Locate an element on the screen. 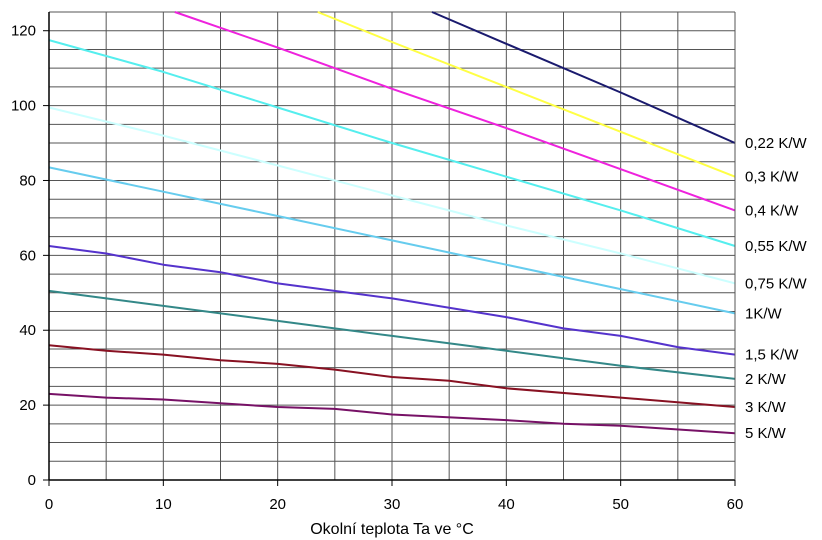  y-tick-label: 100 is located at coordinates (23, 106).